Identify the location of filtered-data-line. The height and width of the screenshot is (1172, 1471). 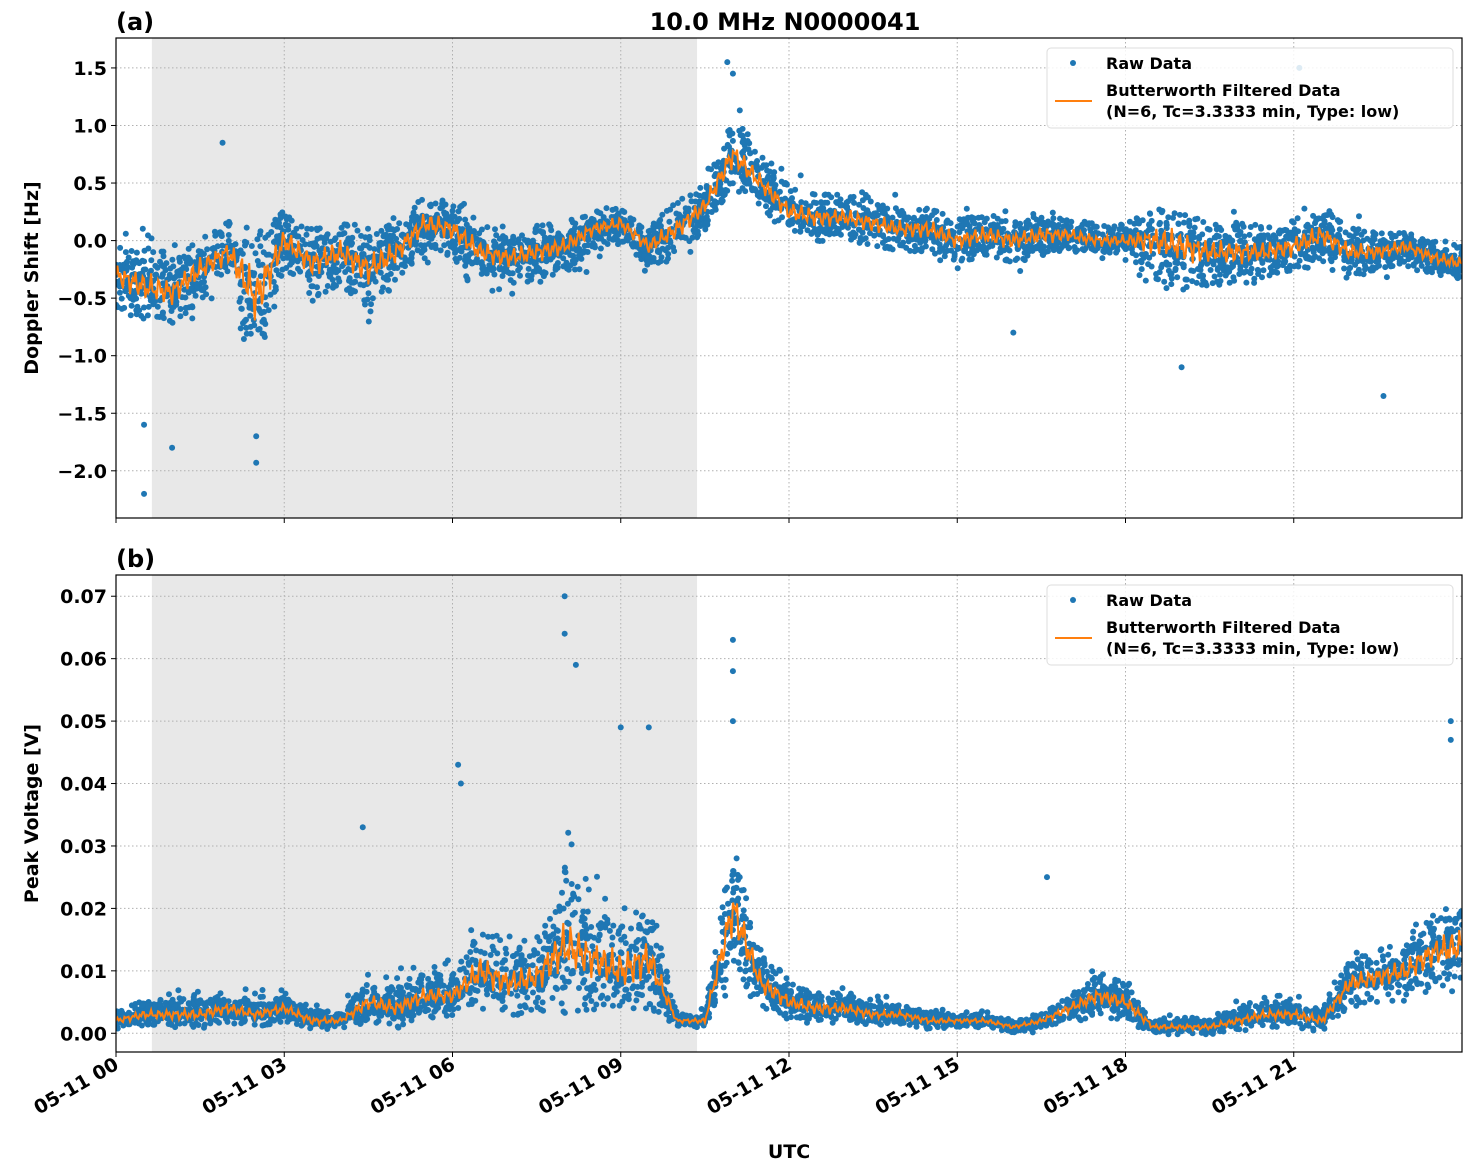
(789, 234).